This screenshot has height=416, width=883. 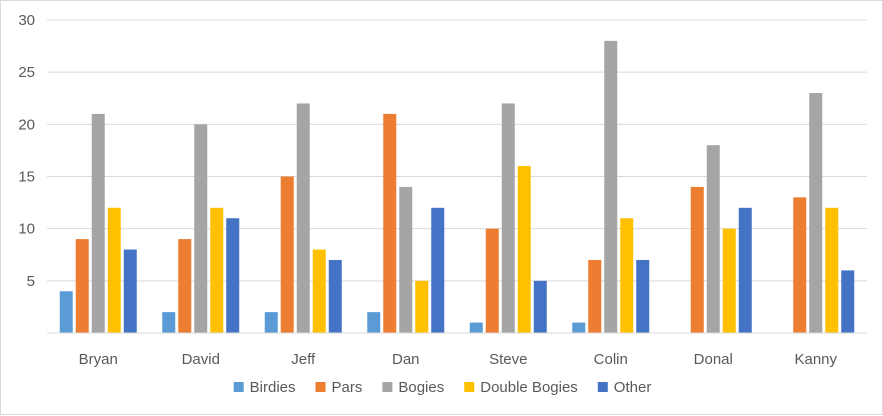 What do you see at coordinates (26, 124) in the screenshot?
I see `y-tick-label: 20` at bounding box center [26, 124].